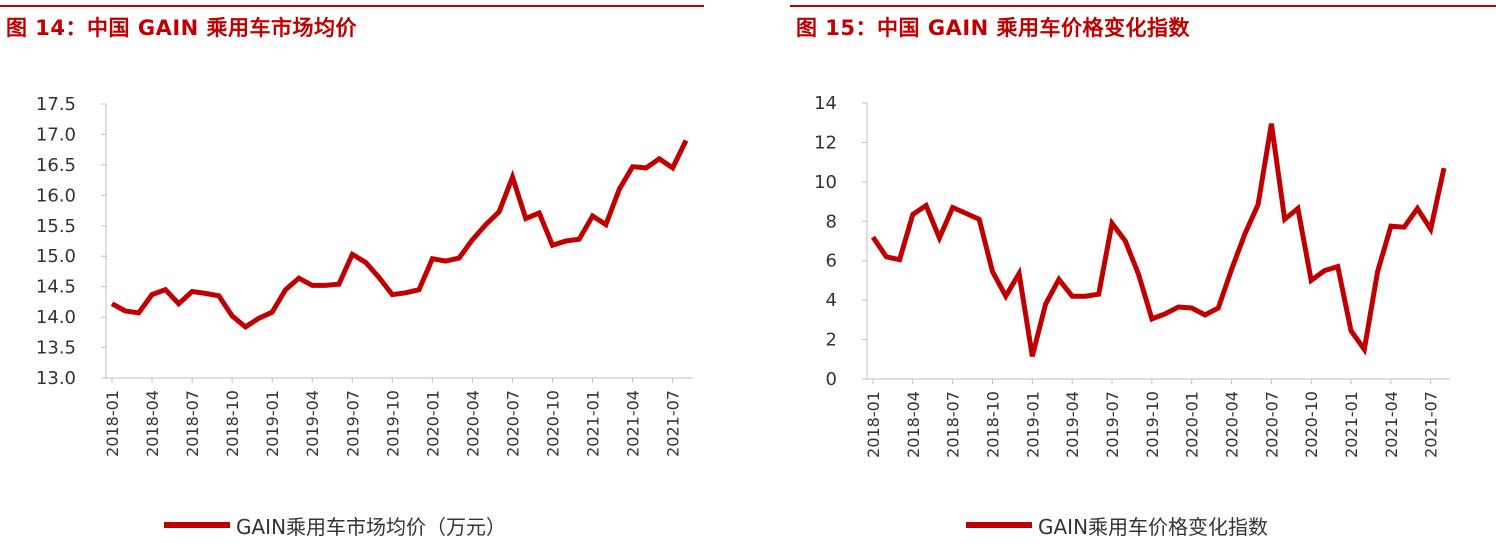 This screenshot has width=1496, height=556. Describe the element at coordinates (825, 182) in the screenshot. I see `y-tick-label: 10` at that location.